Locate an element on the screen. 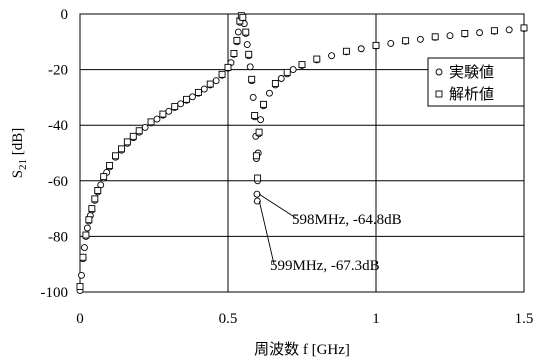 Image resolution: width=545 pixels, height=358 pixels. y-tick-label: -40 is located at coordinates (58, 126).